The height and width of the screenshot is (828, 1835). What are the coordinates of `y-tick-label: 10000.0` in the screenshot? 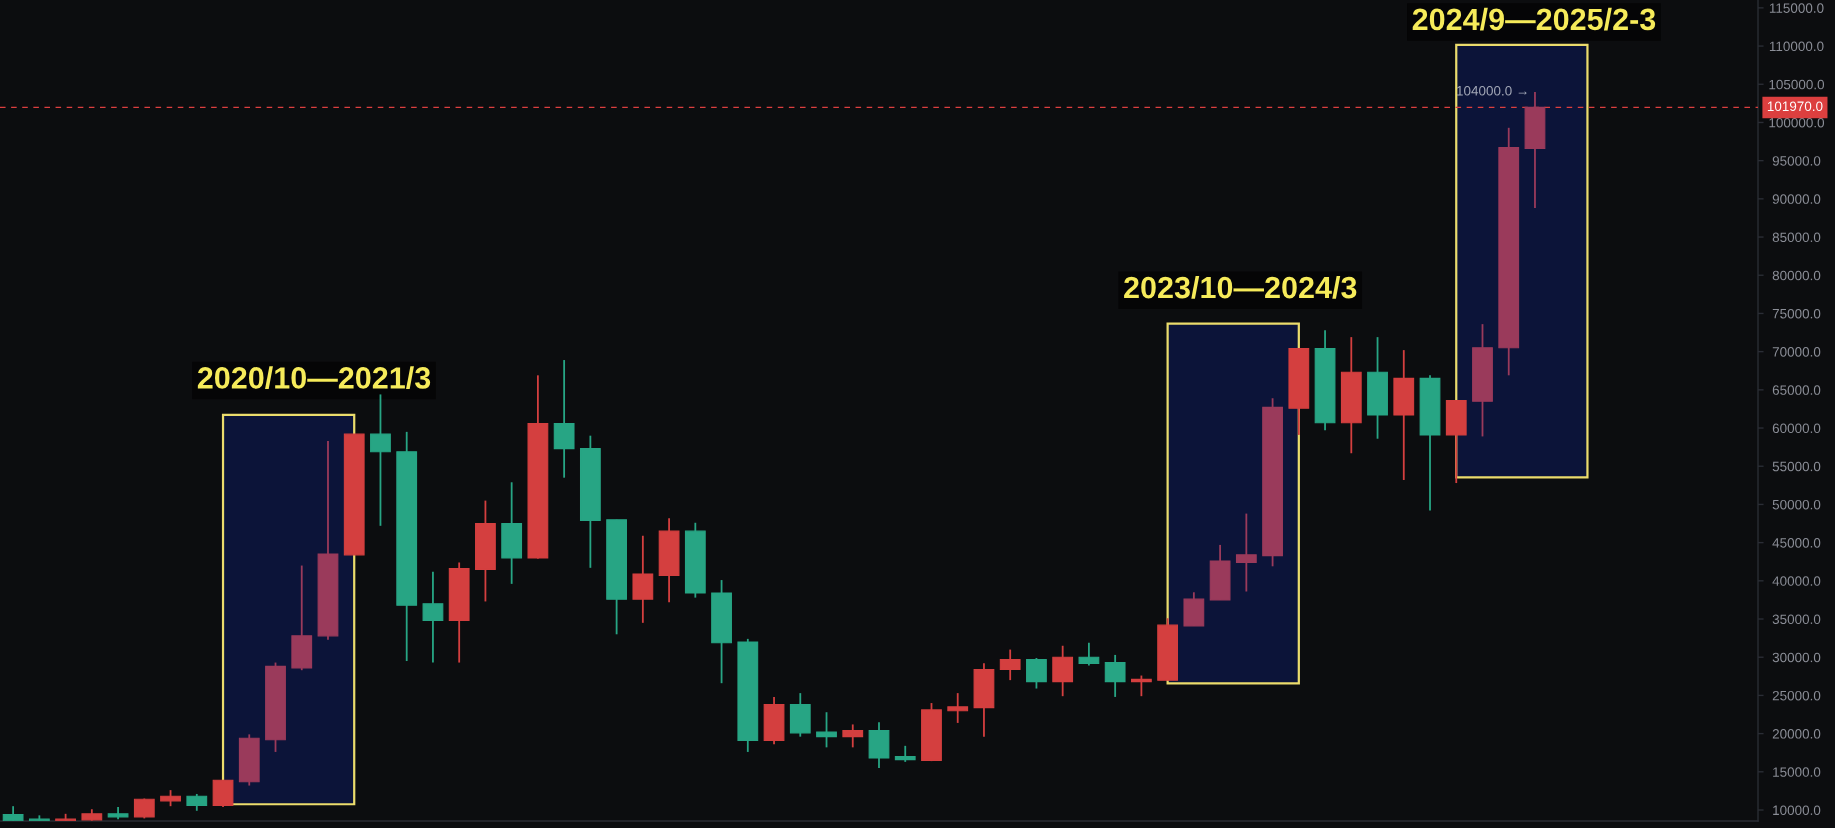 It's located at (1797, 810).